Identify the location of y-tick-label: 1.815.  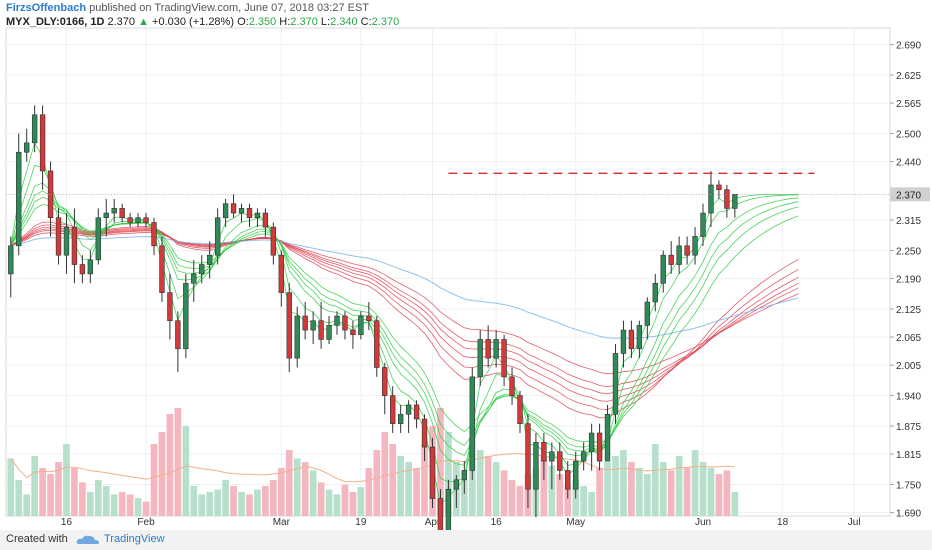
(908, 455).